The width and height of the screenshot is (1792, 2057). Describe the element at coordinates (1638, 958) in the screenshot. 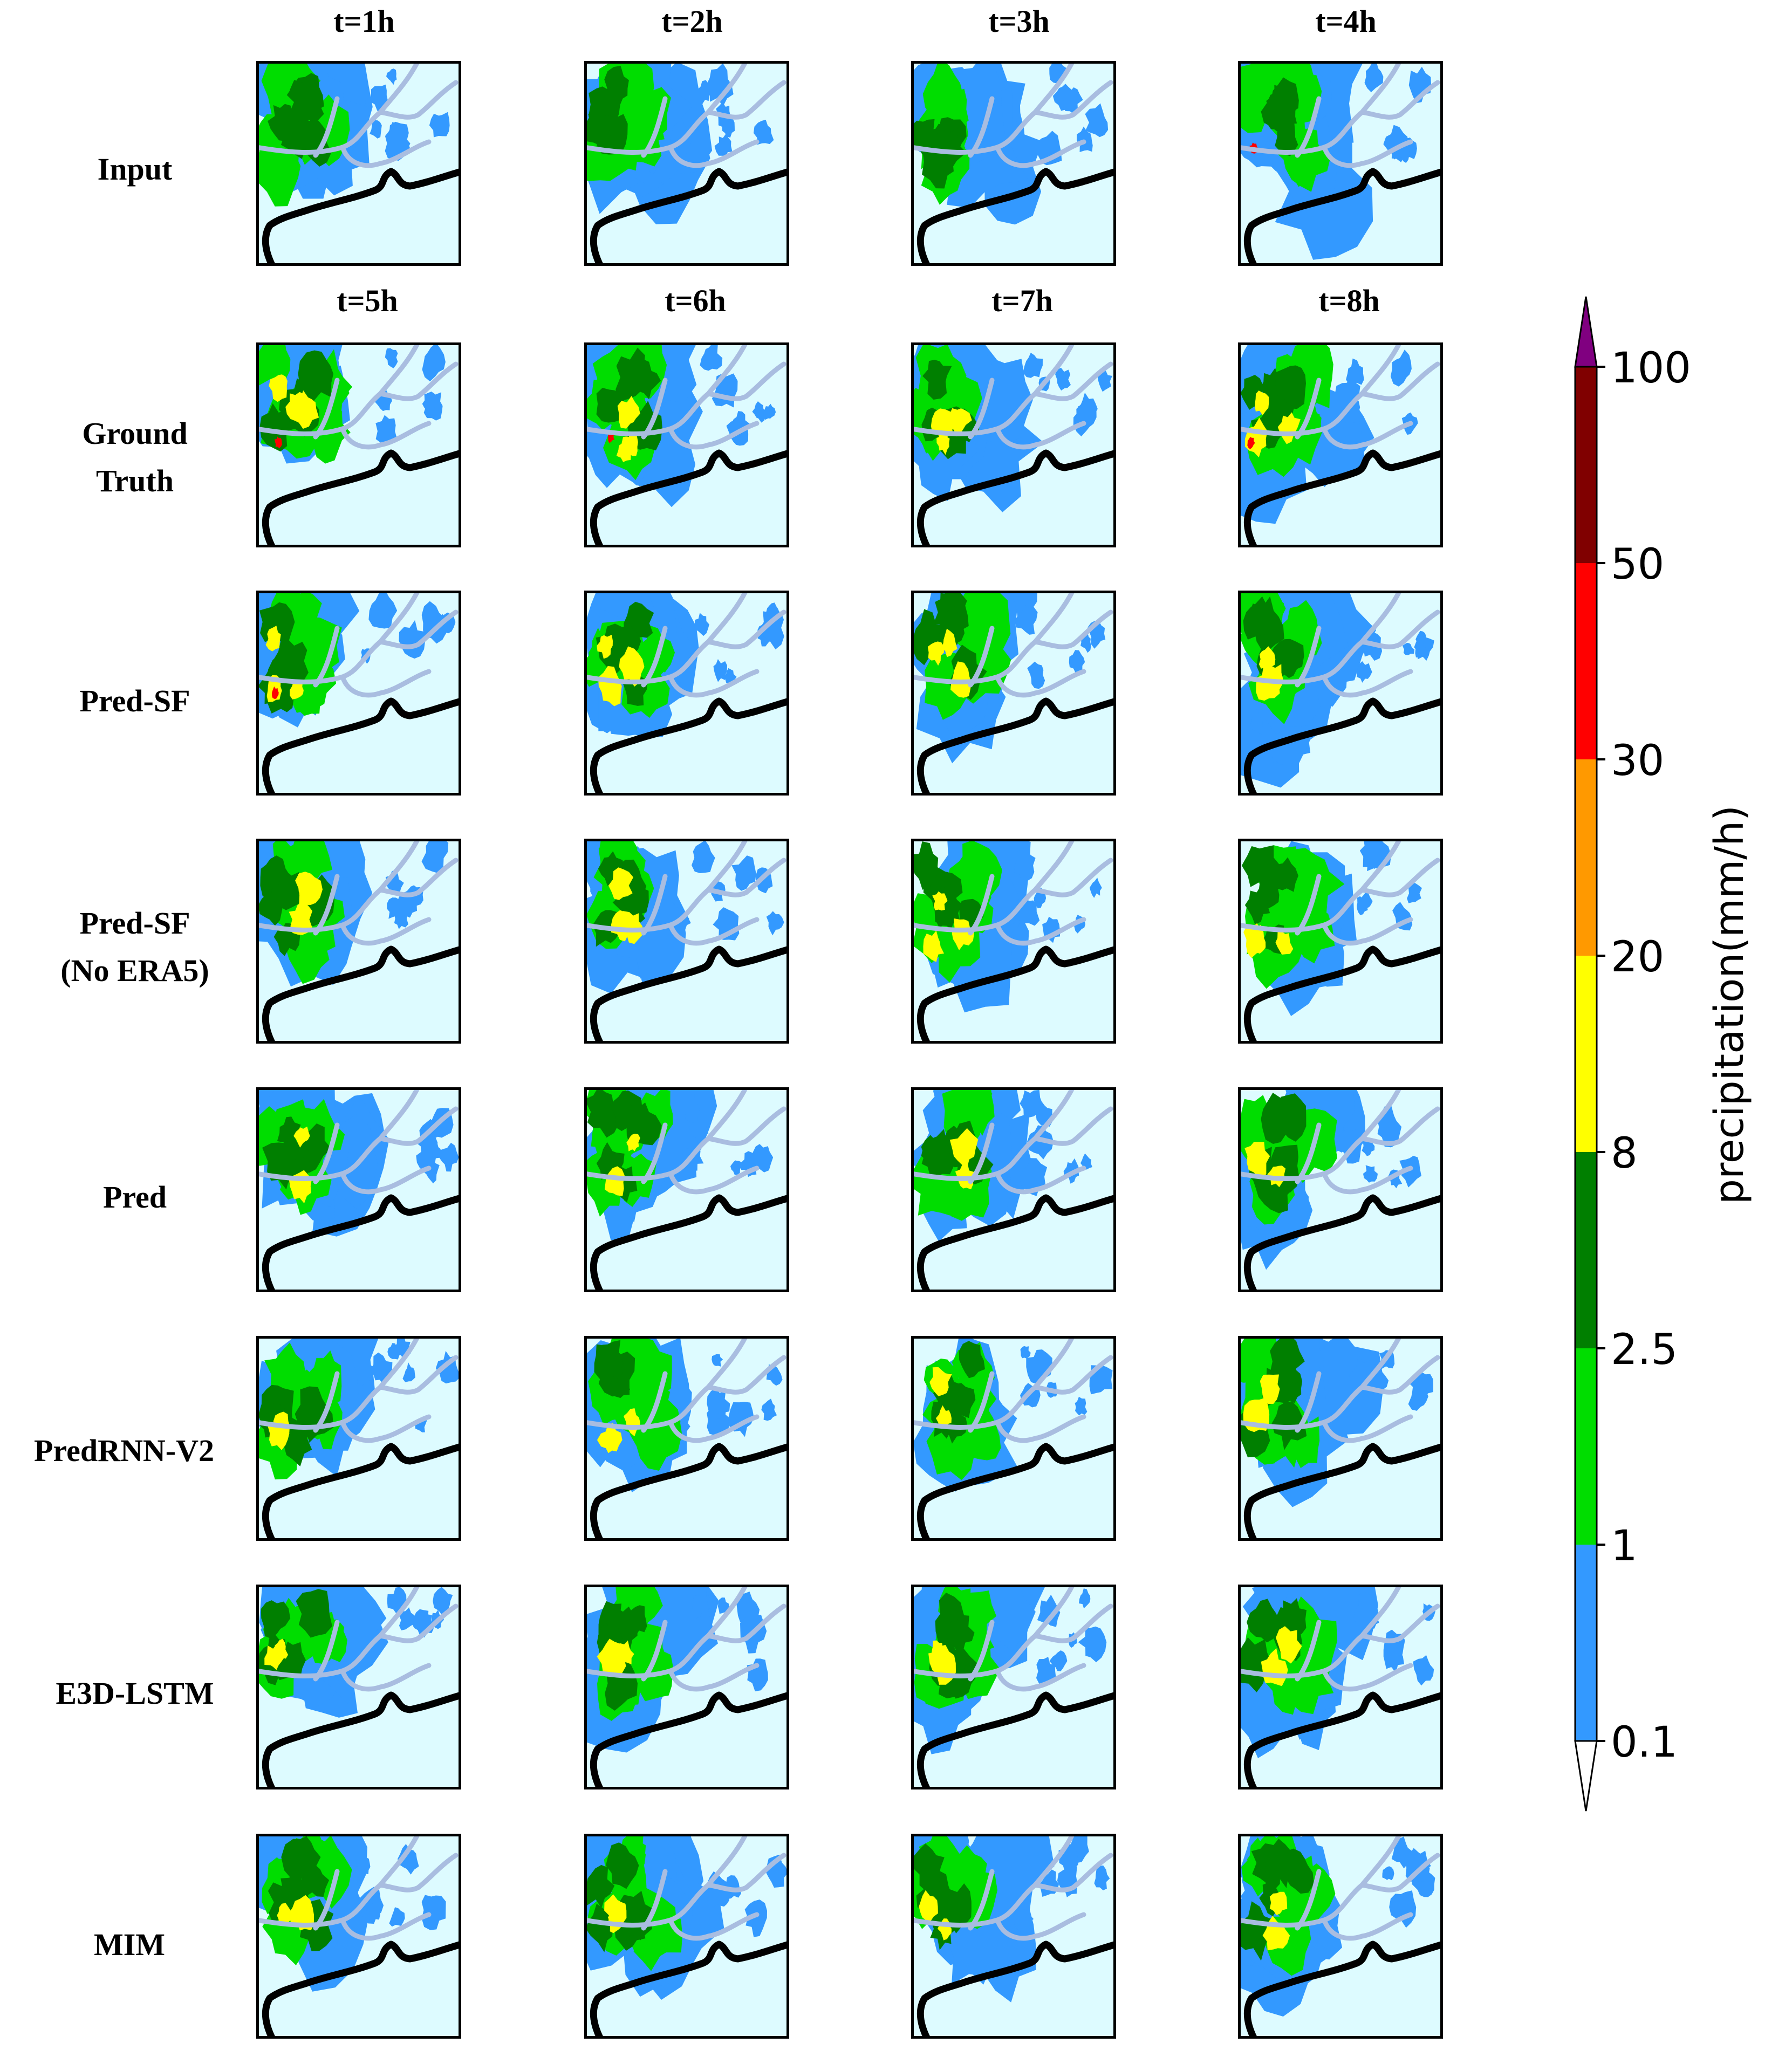

I see `cb-tick-label-20: 20` at that location.